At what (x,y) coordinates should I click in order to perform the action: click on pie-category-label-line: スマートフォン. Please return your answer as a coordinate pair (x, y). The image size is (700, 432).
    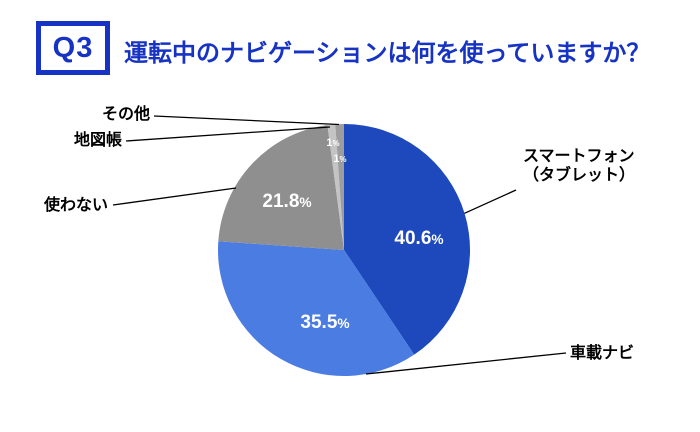
    Looking at the image, I should click on (579, 156).